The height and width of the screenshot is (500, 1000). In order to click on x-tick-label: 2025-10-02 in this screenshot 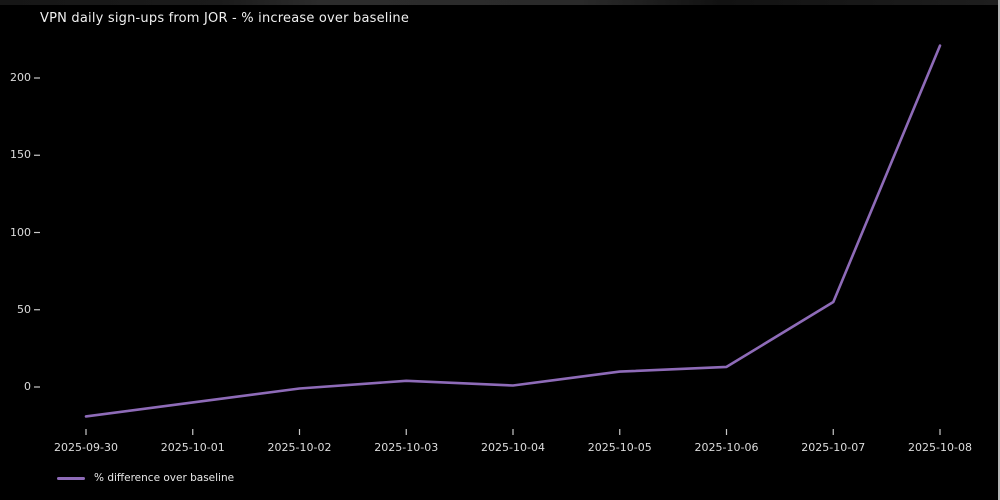, I will do `click(299, 447)`.